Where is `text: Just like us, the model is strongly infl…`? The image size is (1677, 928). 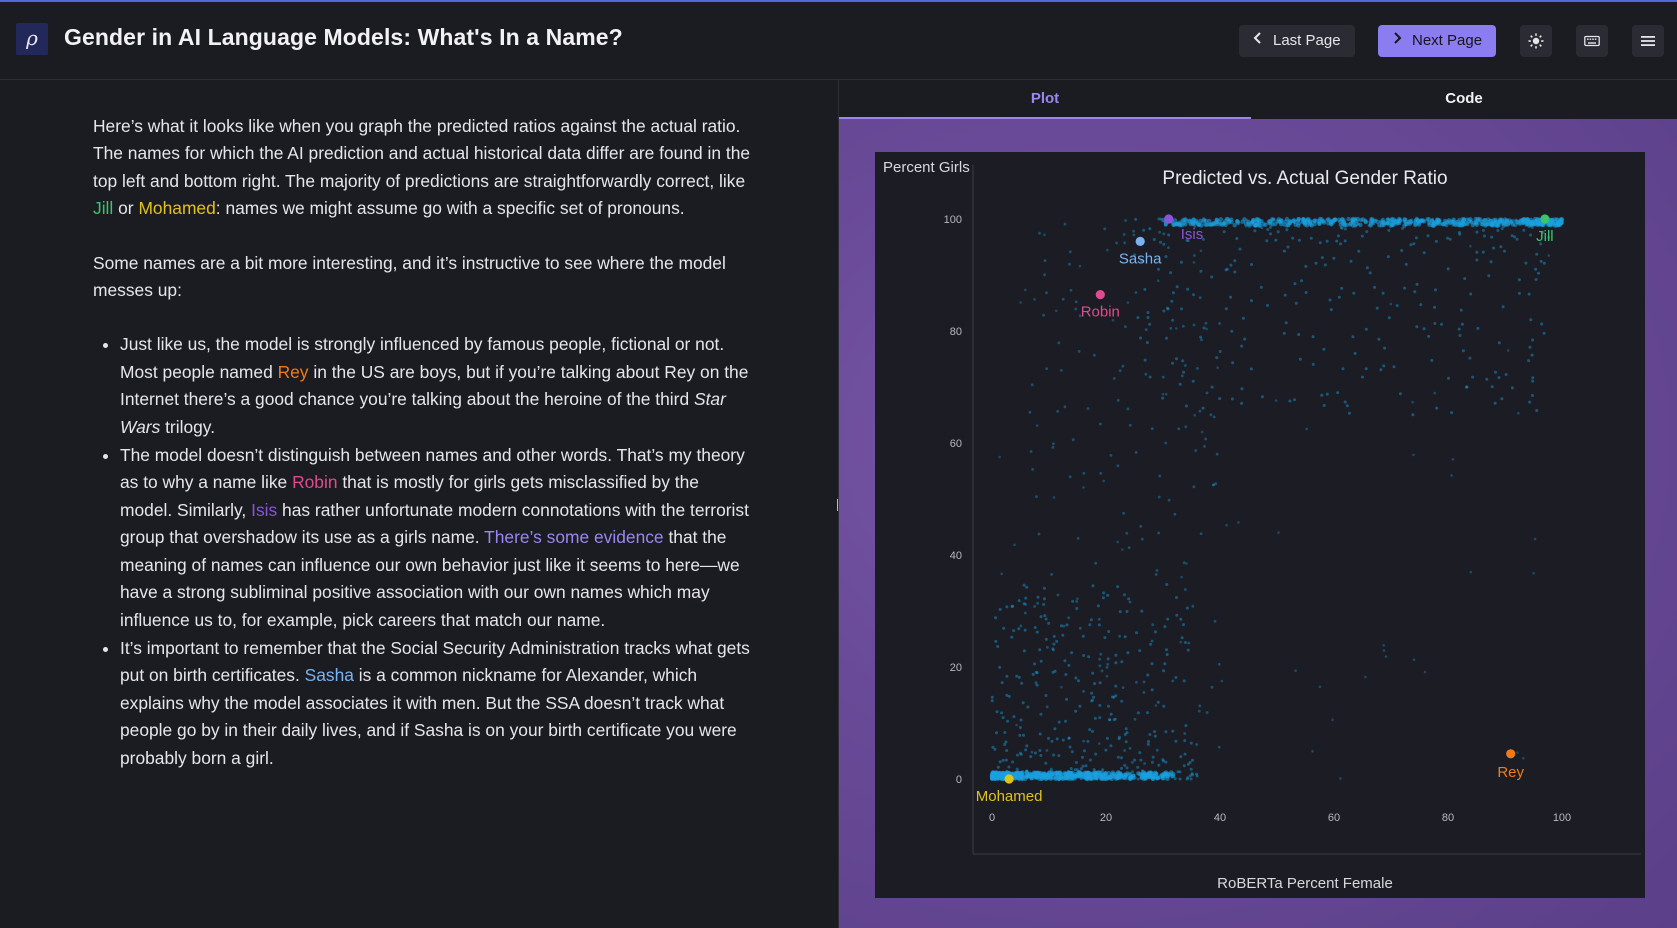
text: Just like us, the model is strongly infl… is located at coordinates (422, 358).